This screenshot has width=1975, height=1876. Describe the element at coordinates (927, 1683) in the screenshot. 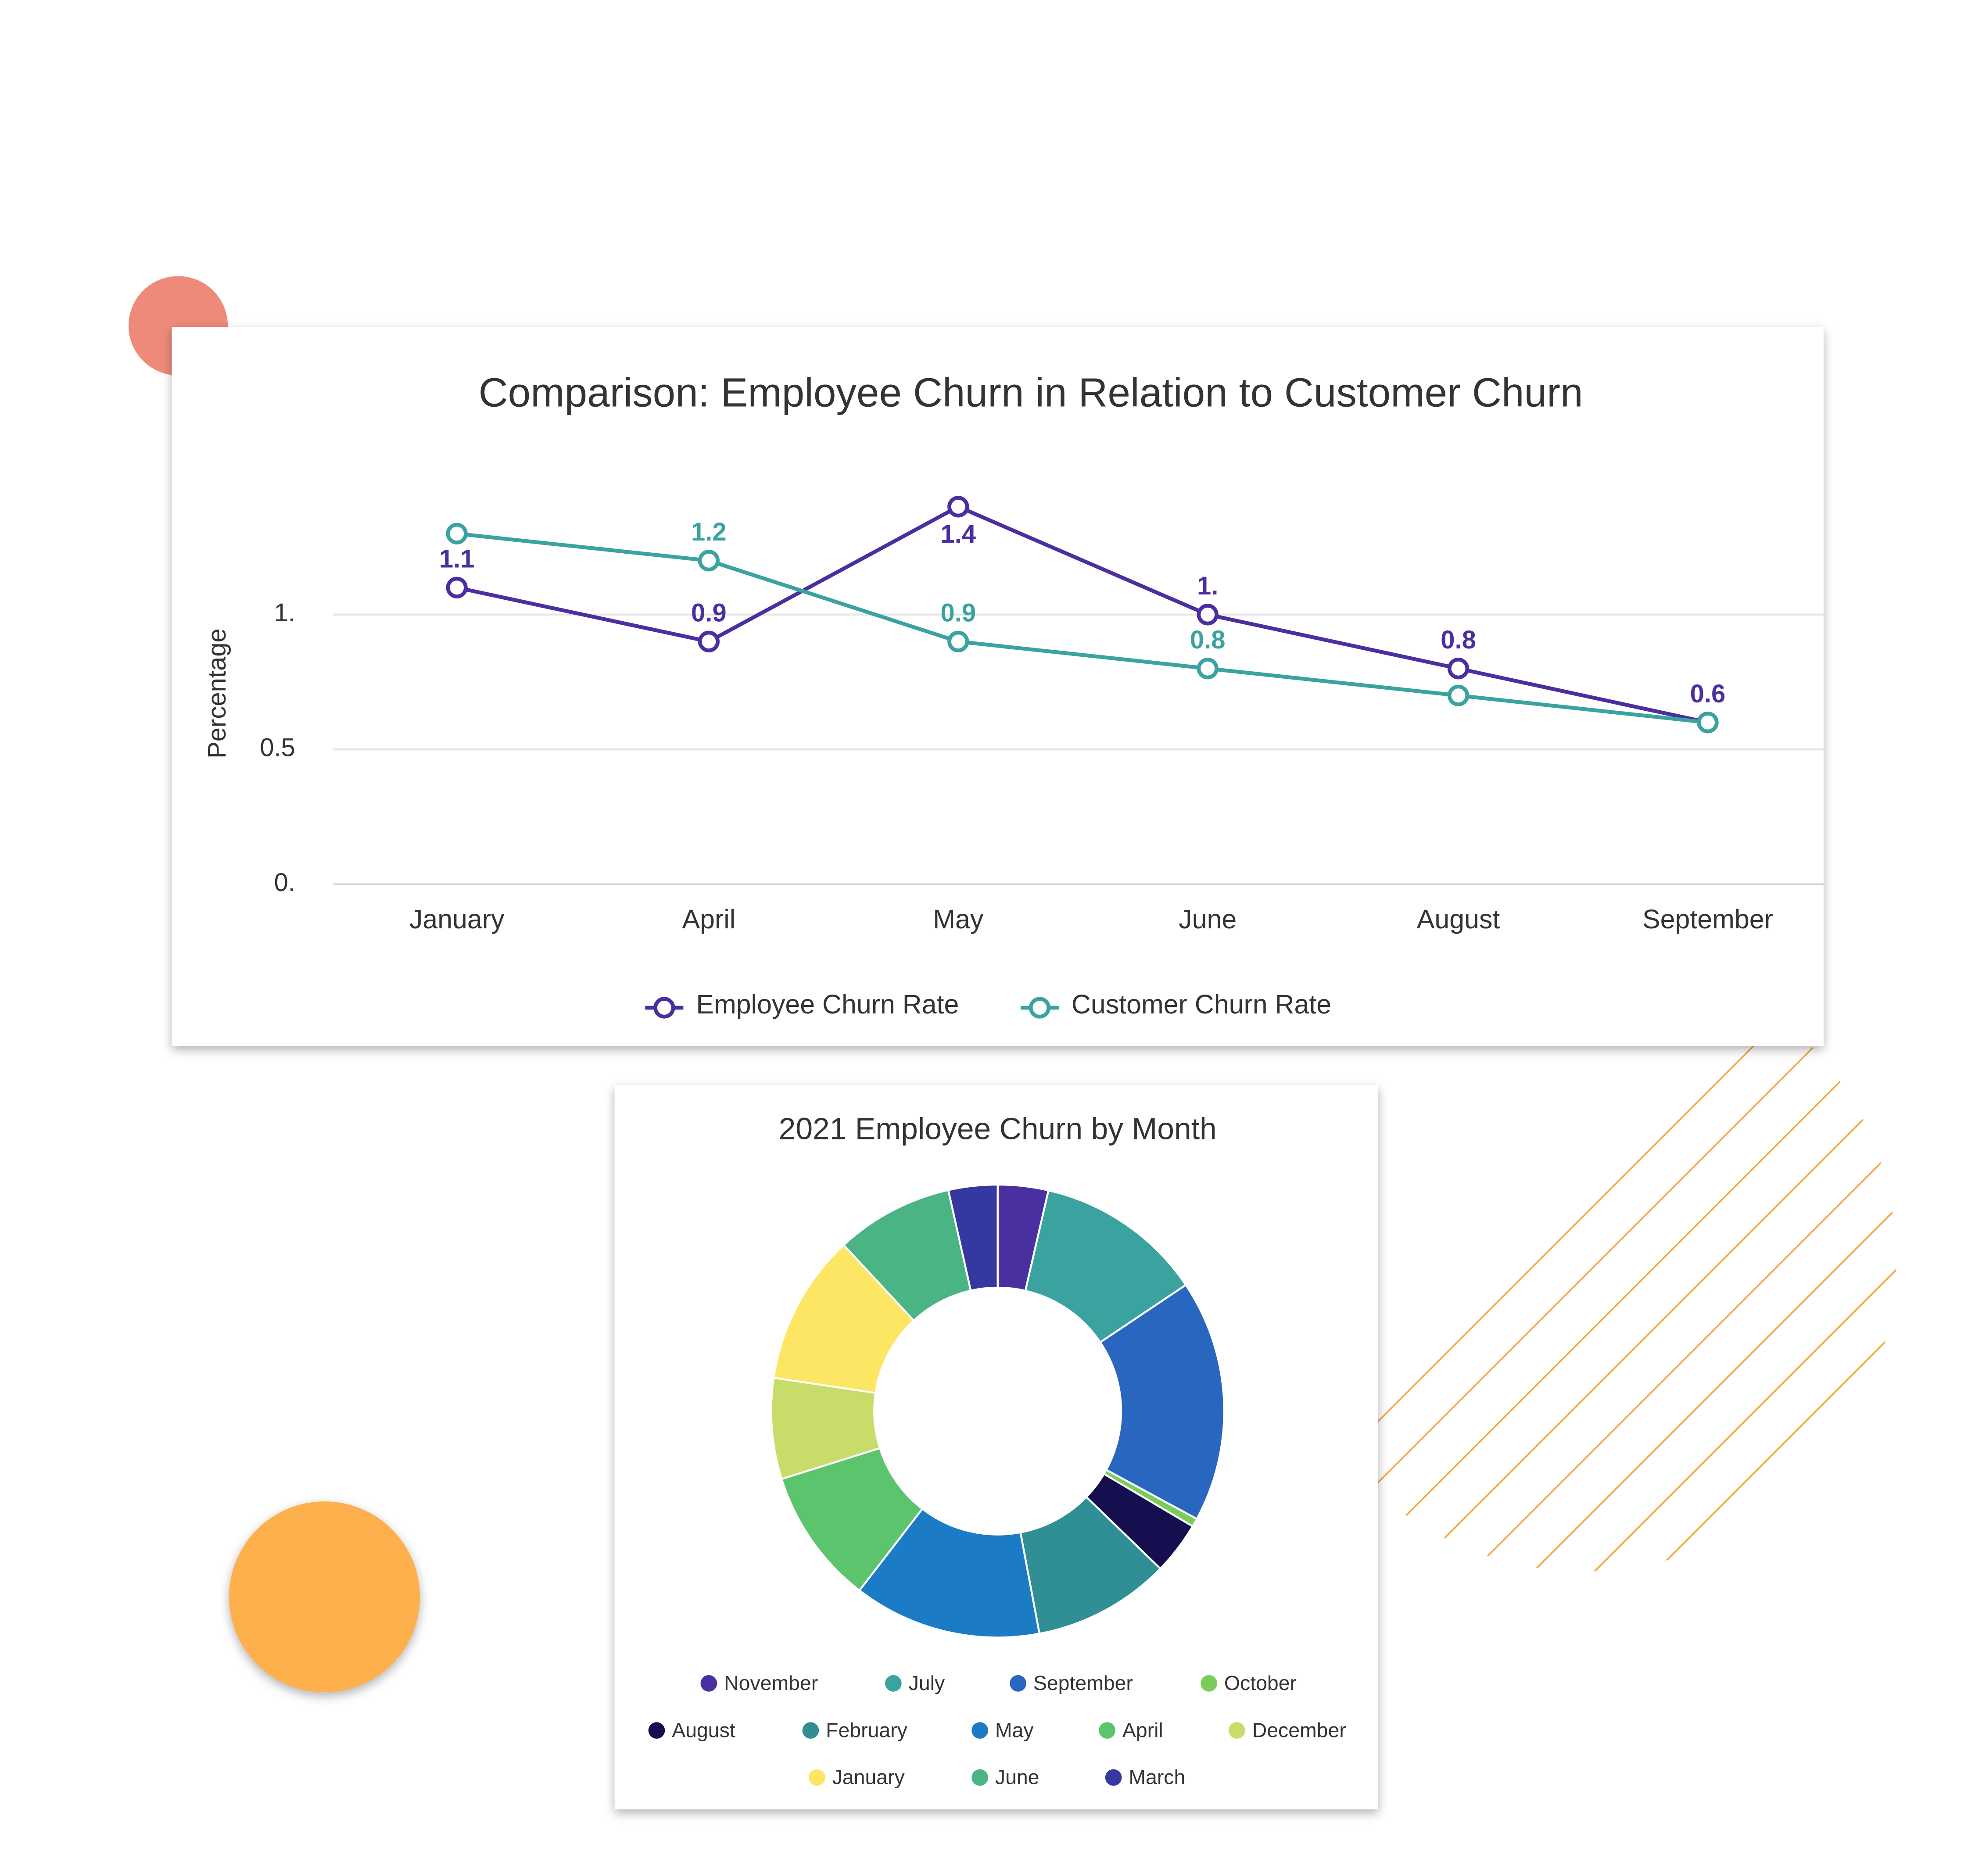

I see `legend-label: July` at that location.